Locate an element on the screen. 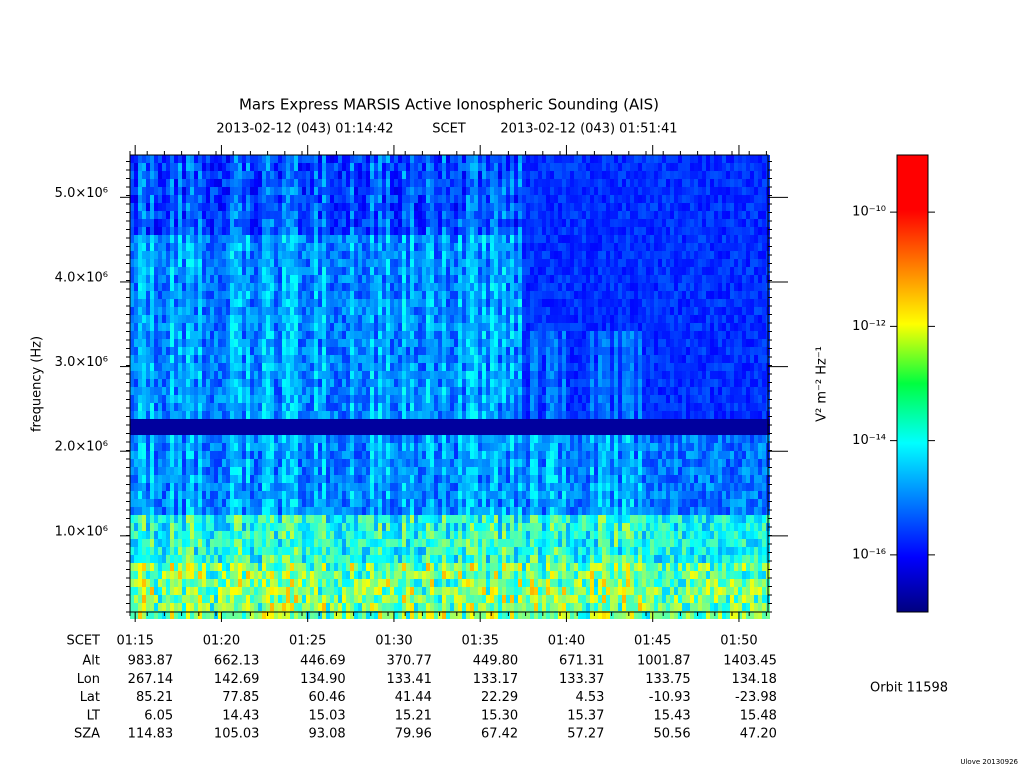 The width and height of the screenshot is (1024, 768). colorbar-tick-label: 10⁻¹⁰ is located at coordinates (869, 212).